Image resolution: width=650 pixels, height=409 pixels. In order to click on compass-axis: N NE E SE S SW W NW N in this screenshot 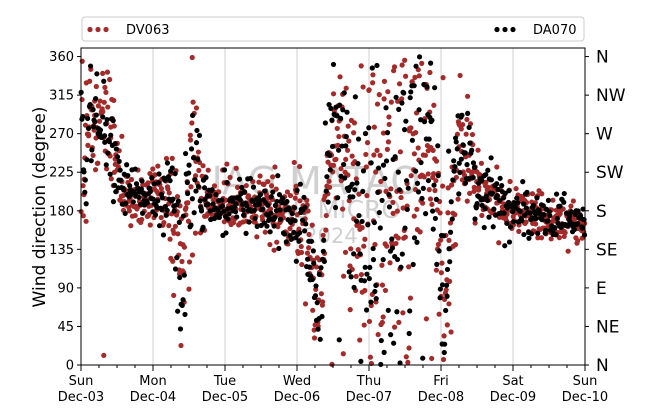, I will do `click(605, 212)`.